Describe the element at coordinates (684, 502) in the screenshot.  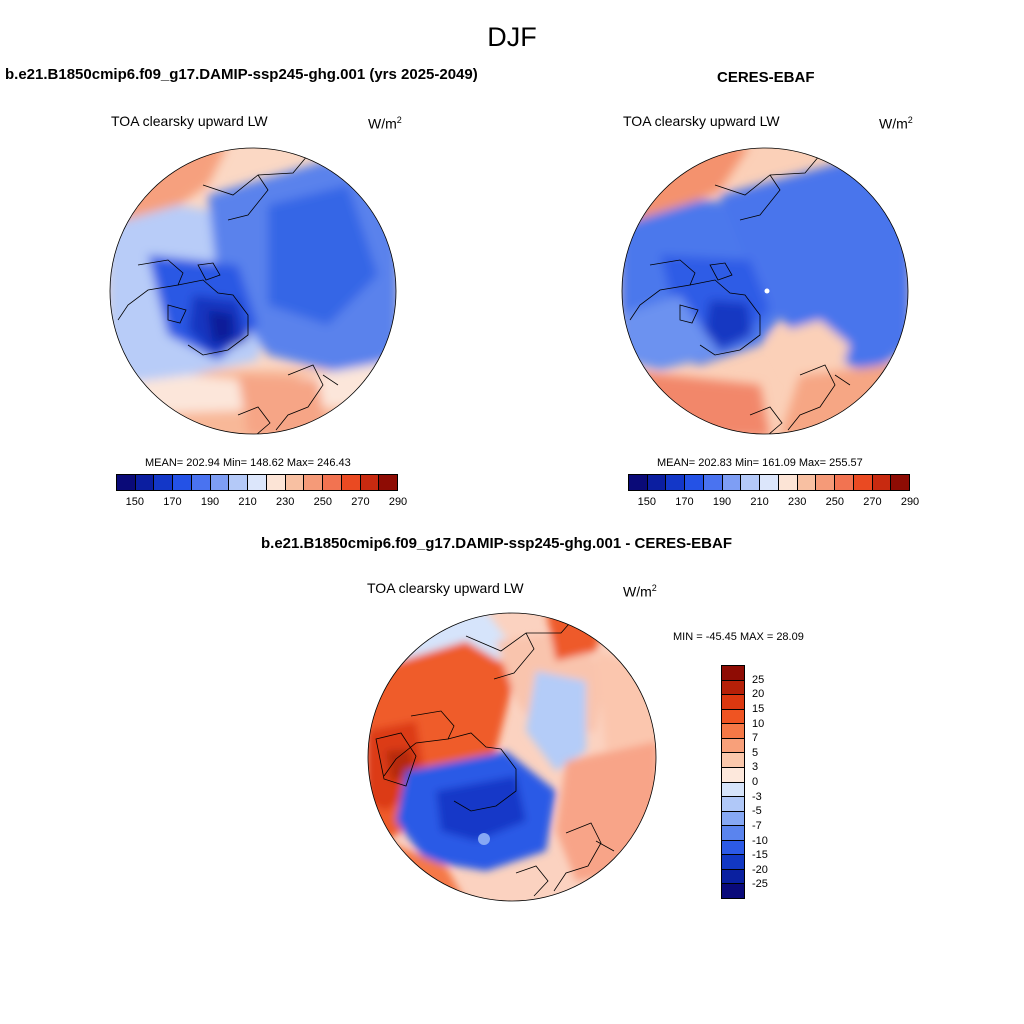
I see `panel-obs-colorbar-tick-label: 170` at that location.